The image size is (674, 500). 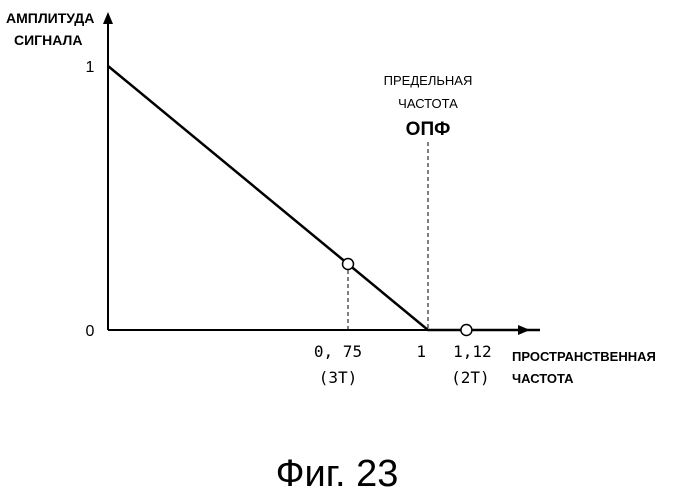 What do you see at coordinates (337, 474) in the screenshot?
I see `figure-caption: Фиг. 23` at bounding box center [337, 474].